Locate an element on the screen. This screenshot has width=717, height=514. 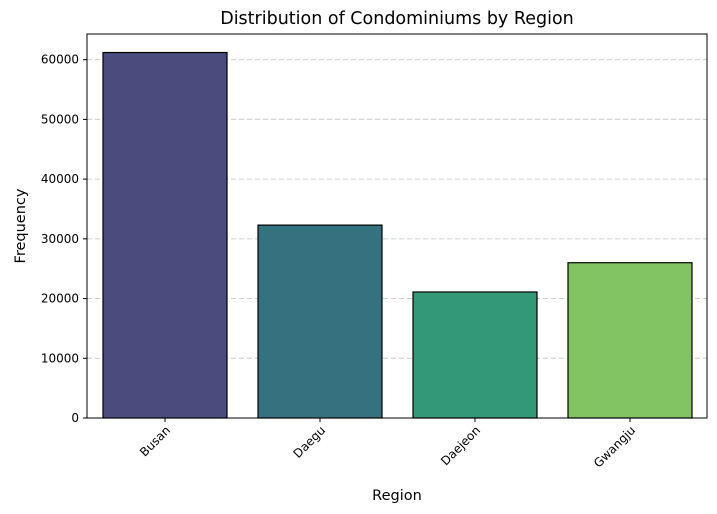
x-tick-label: Gwangju is located at coordinates (614, 446).